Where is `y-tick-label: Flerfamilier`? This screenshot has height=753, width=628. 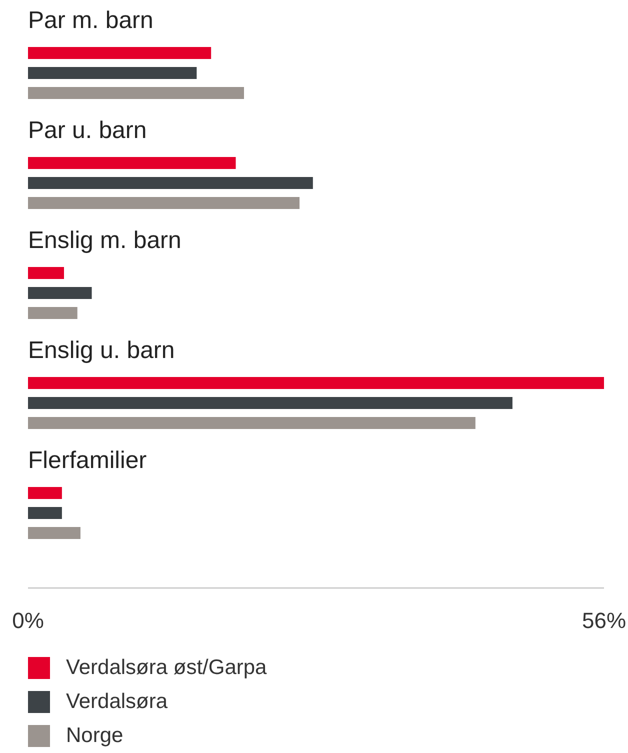
y-tick-label: Flerfamilier is located at coordinates (87, 460).